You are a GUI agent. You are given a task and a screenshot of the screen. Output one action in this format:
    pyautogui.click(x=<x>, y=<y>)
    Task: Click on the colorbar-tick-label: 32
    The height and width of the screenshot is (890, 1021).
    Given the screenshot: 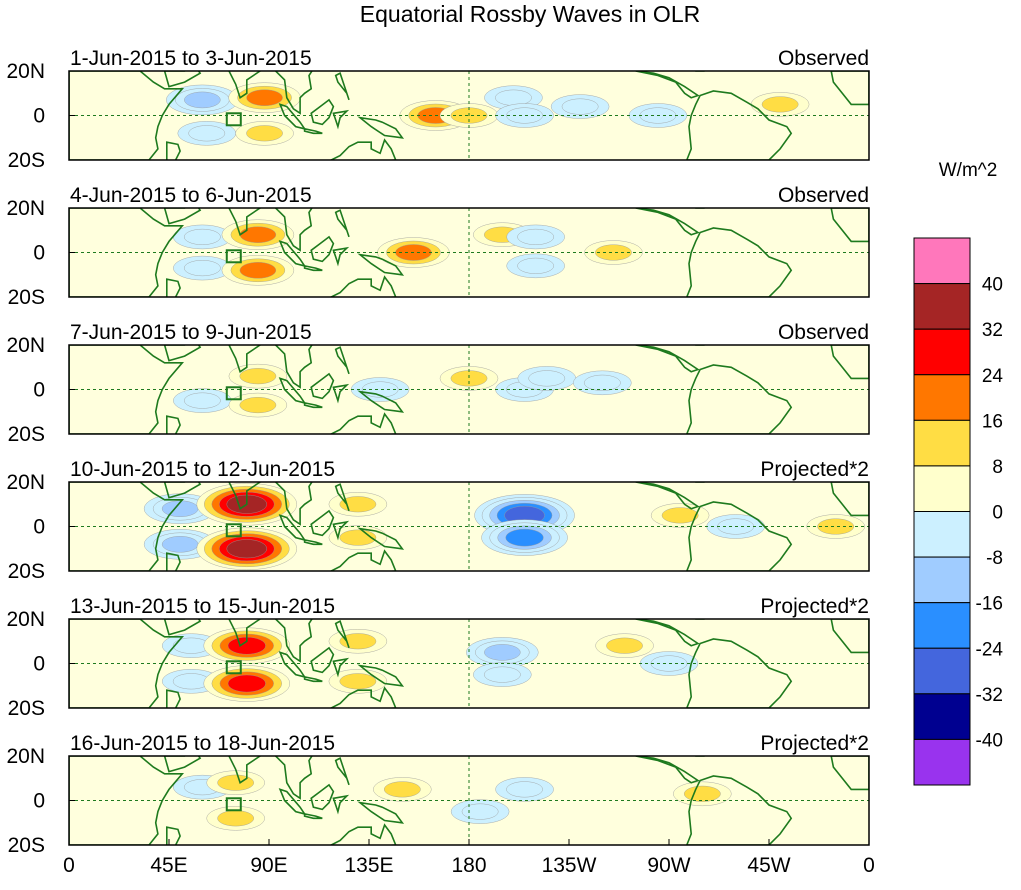 What is the action you would take?
    pyautogui.click(x=992, y=330)
    